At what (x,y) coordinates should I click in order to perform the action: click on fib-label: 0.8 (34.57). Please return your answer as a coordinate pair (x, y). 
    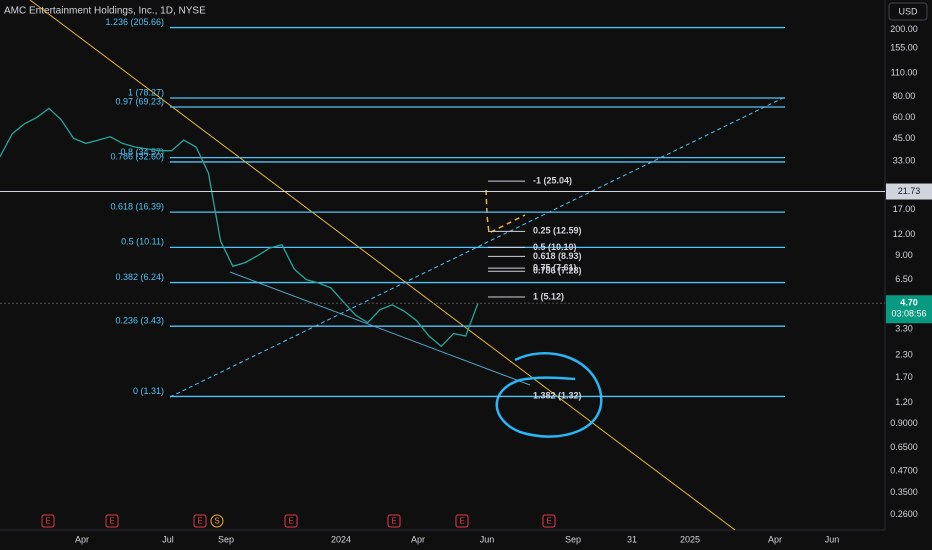
    Looking at the image, I should click on (142, 152).